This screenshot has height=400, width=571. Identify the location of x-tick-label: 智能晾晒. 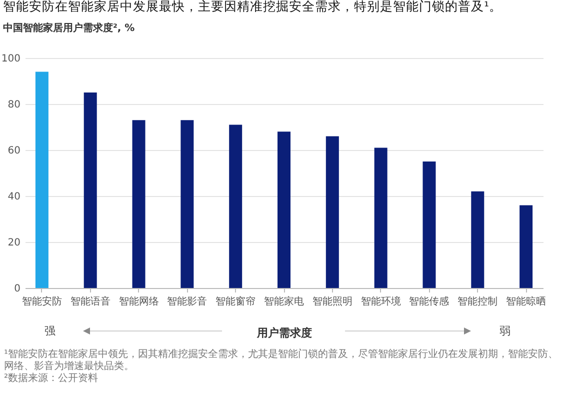
(526, 302).